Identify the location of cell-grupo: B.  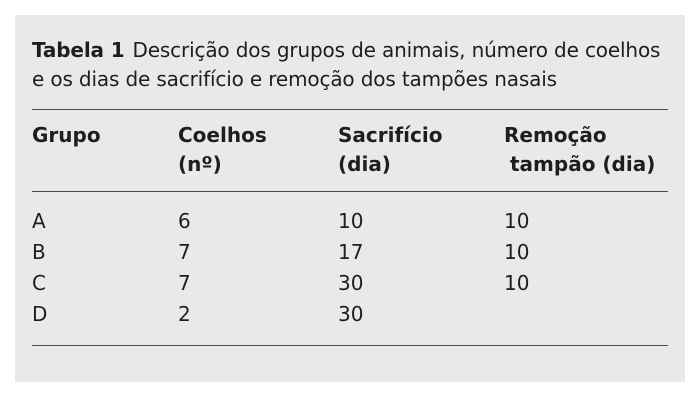
(39, 252).